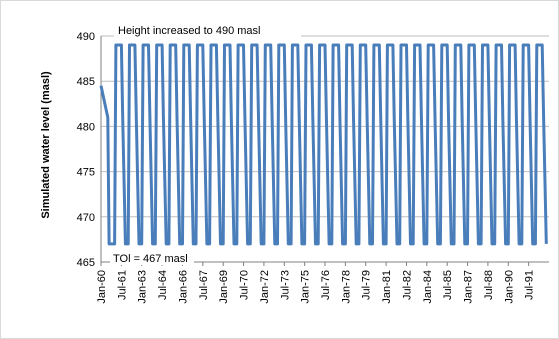 The height and width of the screenshot is (339, 559). I want to click on y-tick-labels: 465 470 475 480 485 490, so click(86, 150).